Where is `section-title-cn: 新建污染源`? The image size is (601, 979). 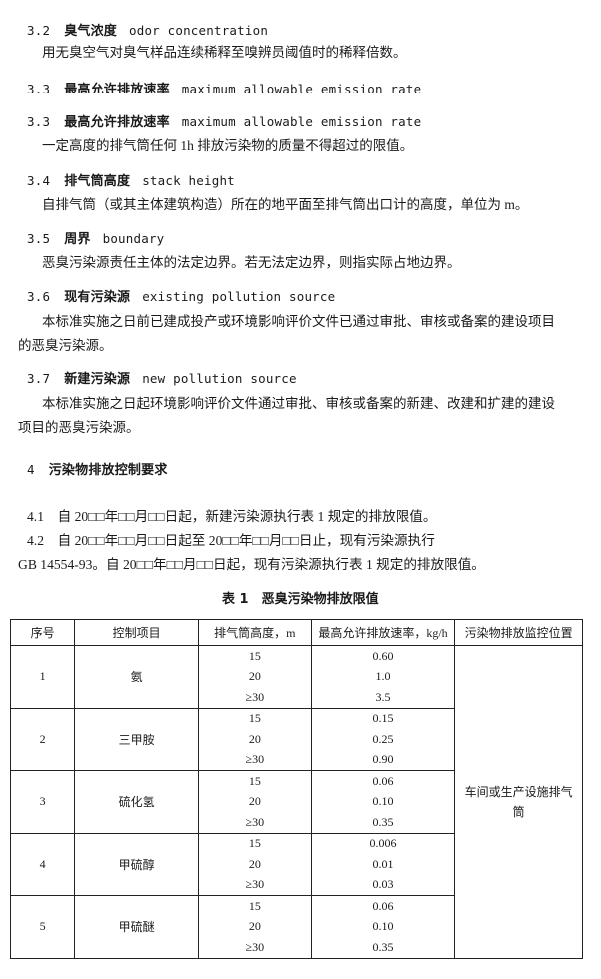
section-title-cn: 新建污染源 is located at coordinates (97, 379).